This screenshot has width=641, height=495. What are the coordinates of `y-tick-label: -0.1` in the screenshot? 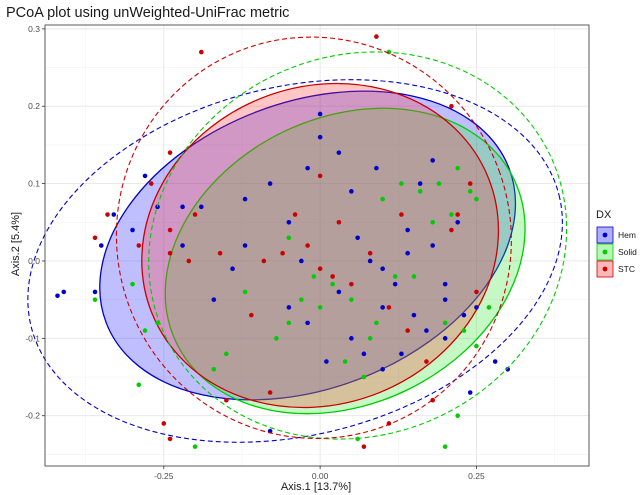 It's located at (32, 338).